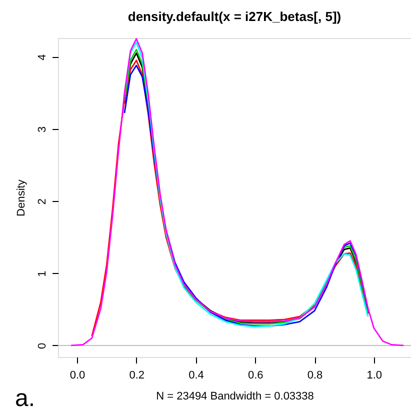  Describe the element at coordinates (42, 346) in the screenshot. I see `y-tick-label: 0` at that location.